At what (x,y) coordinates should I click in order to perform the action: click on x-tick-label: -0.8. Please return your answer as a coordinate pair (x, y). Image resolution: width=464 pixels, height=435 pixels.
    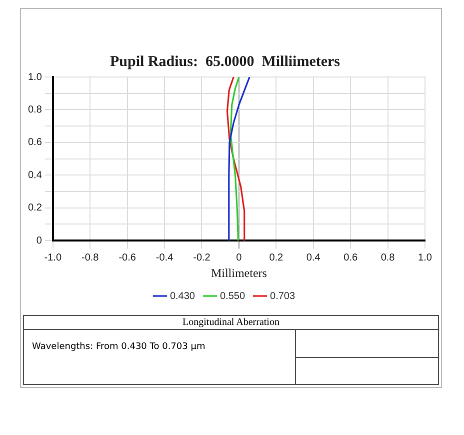
    Looking at the image, I should click on (90, 258).